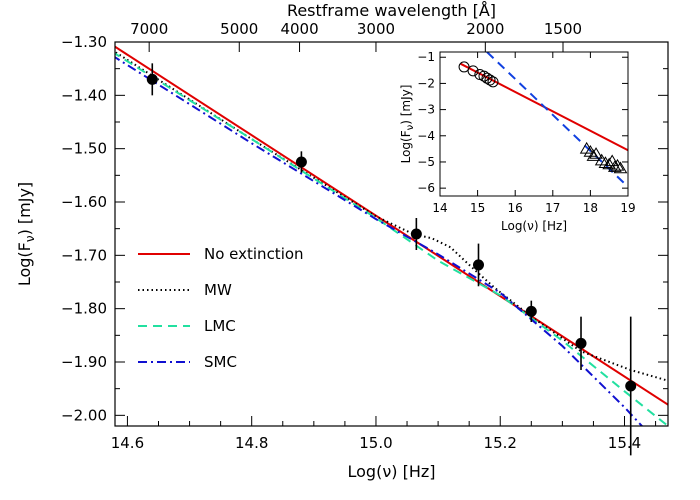  What do you see at coordinates (439, 208) in the screenshot?
I see `inset-x-tick-label: 14` at bounding box center [439, 208].